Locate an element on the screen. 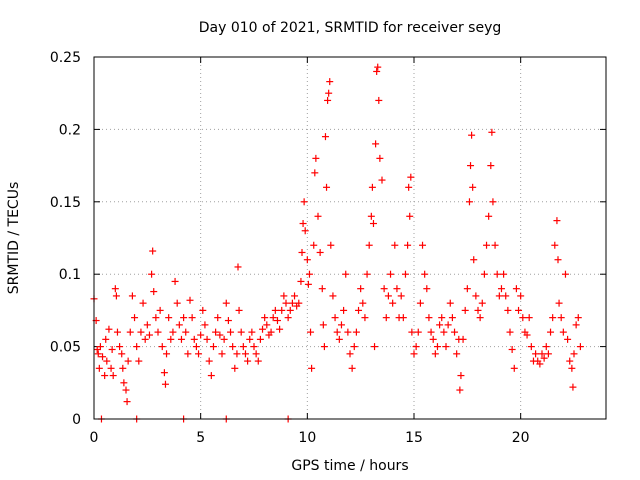  y-tick-label: 0.15 is located at coordinates (65, 203).